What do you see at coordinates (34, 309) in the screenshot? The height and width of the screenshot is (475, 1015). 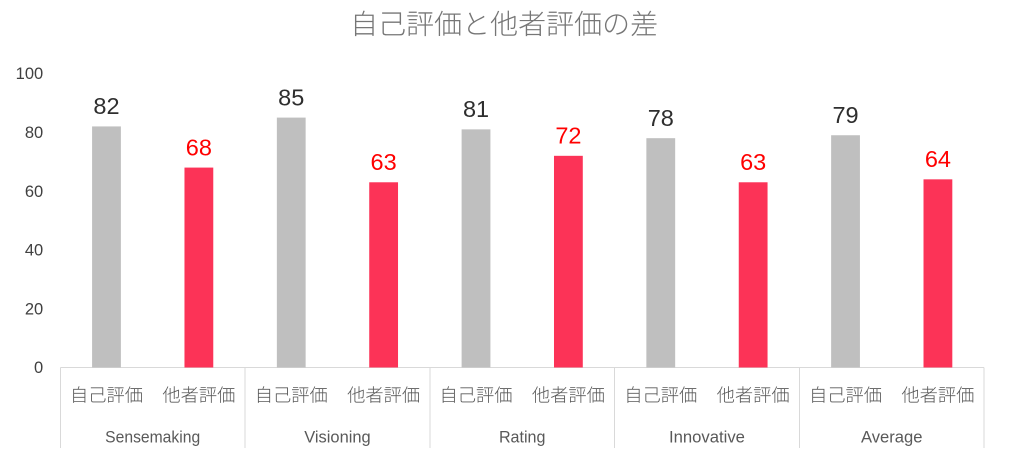 I see `svg-text: 20` at bounding box center [34, 309].